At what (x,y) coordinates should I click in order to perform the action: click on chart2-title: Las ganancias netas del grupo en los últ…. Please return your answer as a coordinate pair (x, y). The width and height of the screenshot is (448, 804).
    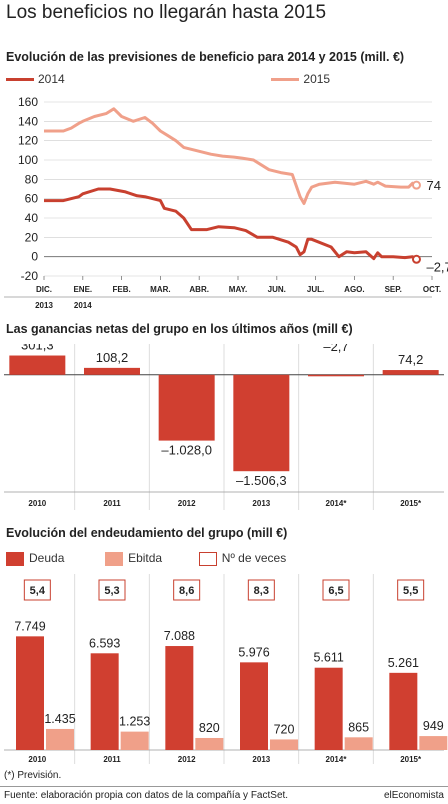
    Looking at the image, I should click on (179, 329).